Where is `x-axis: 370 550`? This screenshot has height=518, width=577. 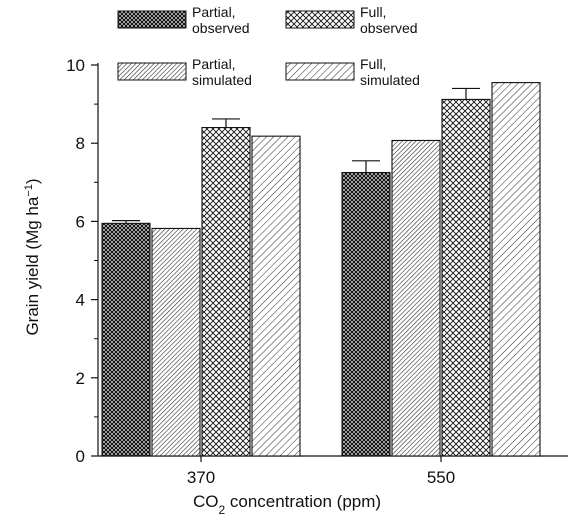
x-axis: 370 550 is located at coordinates (333, 471).